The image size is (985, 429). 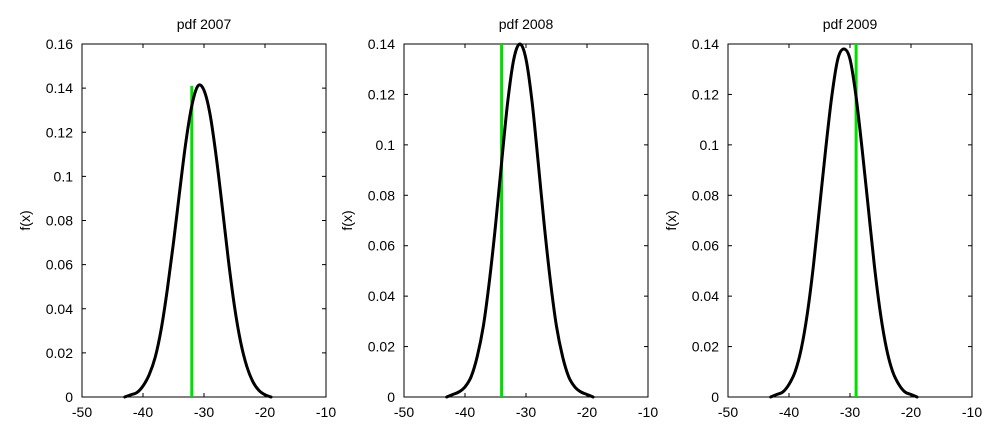 What do you see at coordinates (526, 24) in the screenshot?
I see `chart-title: pdf 2008` at bounding box center [526, 24].